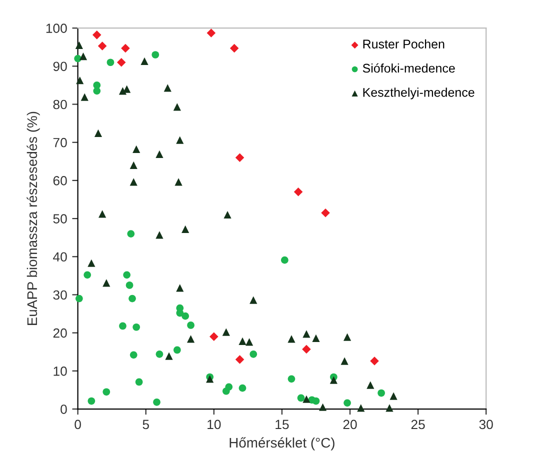 This screenshot has width=533, height=468. What do you see at coordinates (403, 44) in the screenshot?
I see `legend-label: Ruster Pochen` at bounding box center [403, 44].